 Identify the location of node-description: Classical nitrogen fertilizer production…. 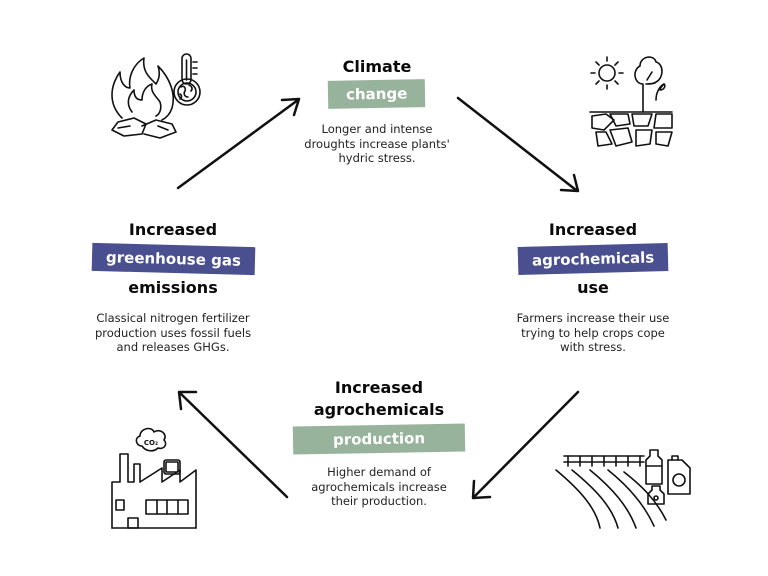
(173, 332).